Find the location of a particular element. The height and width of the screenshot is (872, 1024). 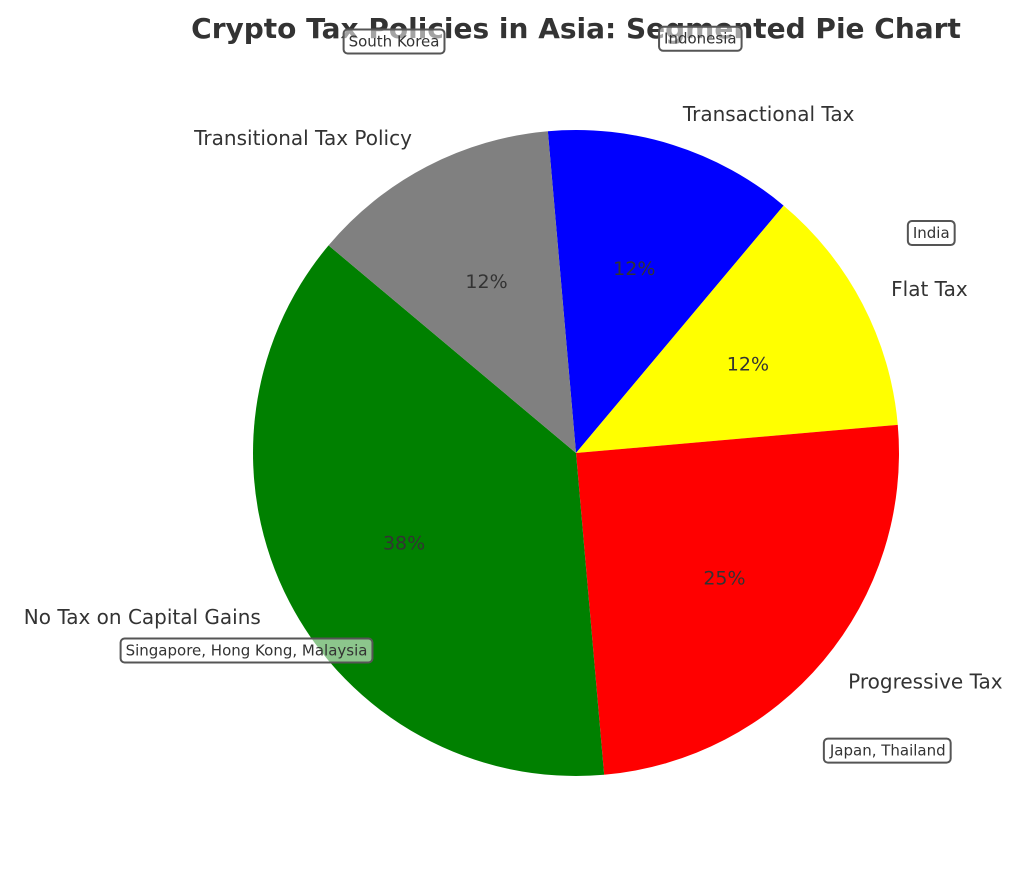

annotation-text: South Korea is located at coordinates (394, 41).